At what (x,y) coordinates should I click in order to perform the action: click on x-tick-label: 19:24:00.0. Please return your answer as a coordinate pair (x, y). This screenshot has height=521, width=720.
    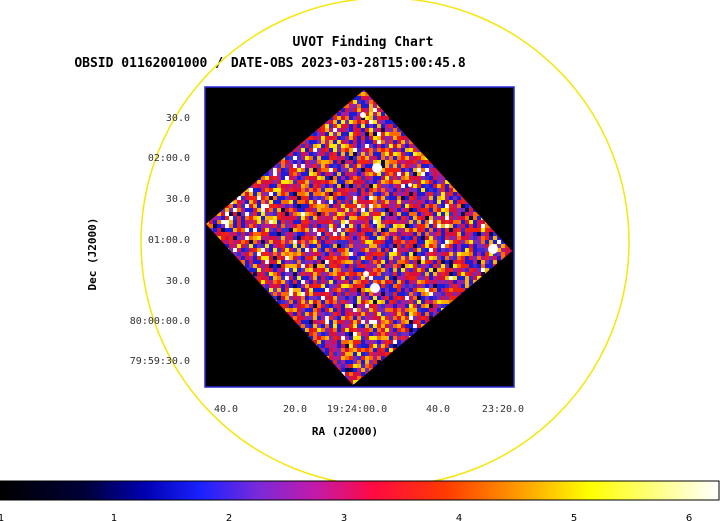
    Looking at the image, I should click on (357, 409).